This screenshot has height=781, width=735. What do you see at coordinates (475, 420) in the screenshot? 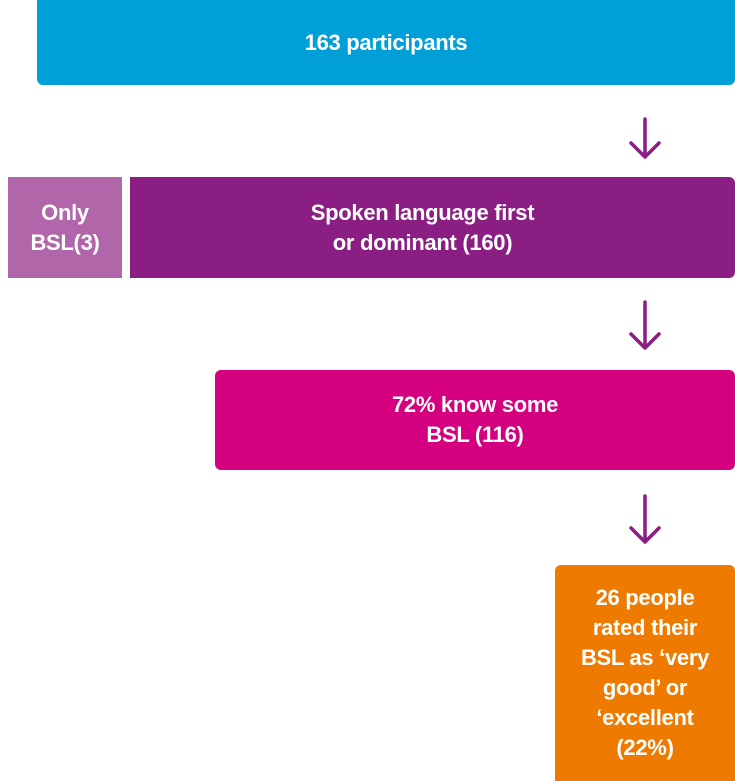
I see `know-bsl-box: 72% know some BSL (116)` at bounding box center [475, 420].